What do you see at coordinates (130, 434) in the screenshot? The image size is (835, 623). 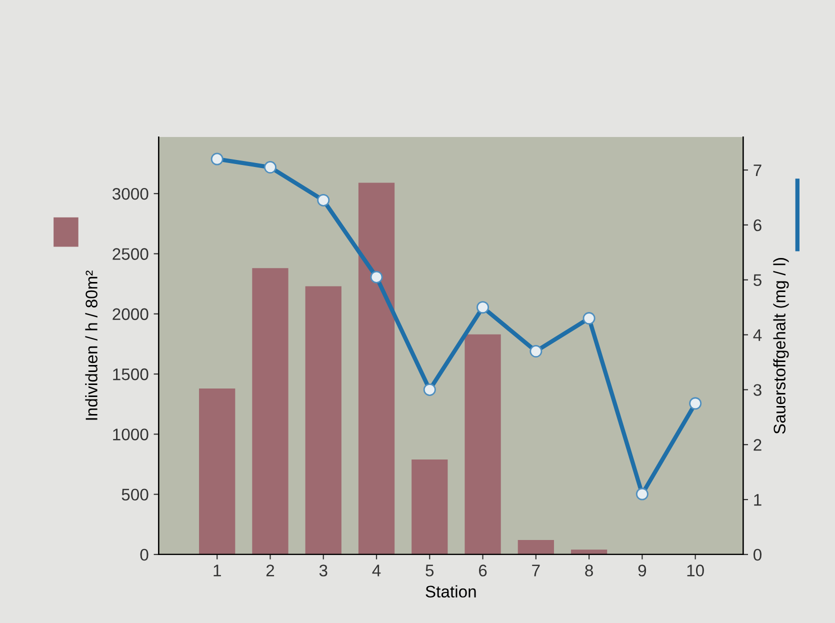 I see `y-tick-label: 1000` at bounding box center [130, 434].